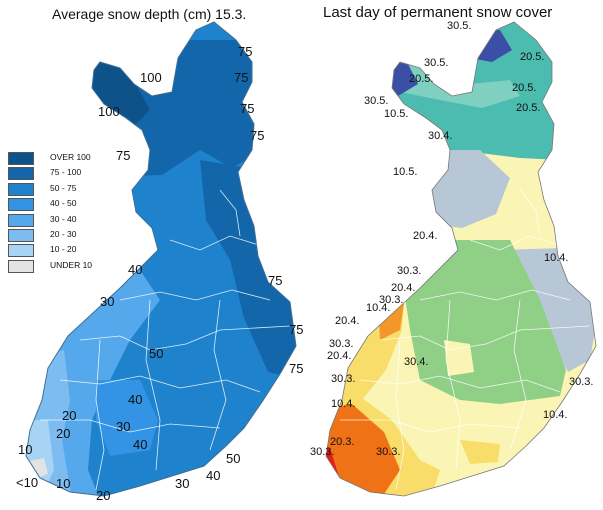  Describe the element at coordinates (71, 264) in the screenshot. I see `legend-label: UNDER 10` at that location.